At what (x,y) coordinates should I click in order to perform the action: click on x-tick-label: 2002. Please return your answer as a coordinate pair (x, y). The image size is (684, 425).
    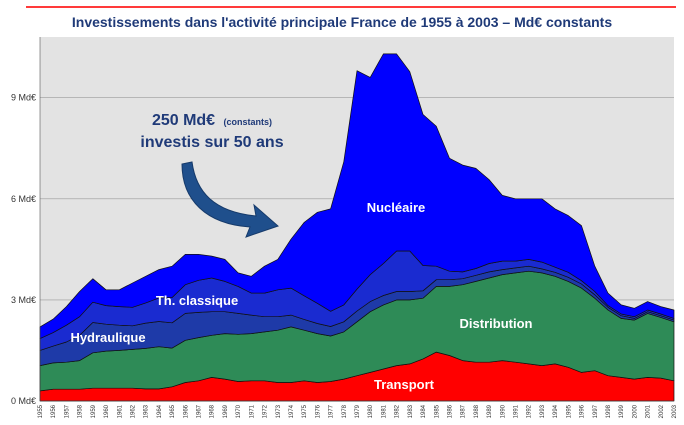
    Looking at the image, I should click on (662, 411).